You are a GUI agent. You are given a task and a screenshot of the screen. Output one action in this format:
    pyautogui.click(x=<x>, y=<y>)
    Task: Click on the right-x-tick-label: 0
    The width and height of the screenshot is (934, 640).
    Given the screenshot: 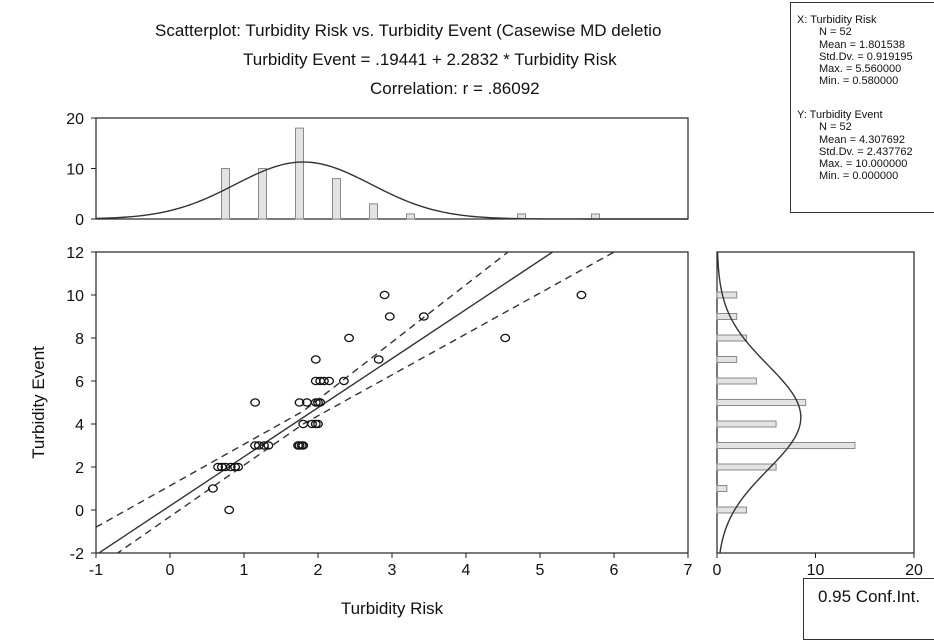 What is the action you would take?
    pyautogui.click(x=717, y=570)
    